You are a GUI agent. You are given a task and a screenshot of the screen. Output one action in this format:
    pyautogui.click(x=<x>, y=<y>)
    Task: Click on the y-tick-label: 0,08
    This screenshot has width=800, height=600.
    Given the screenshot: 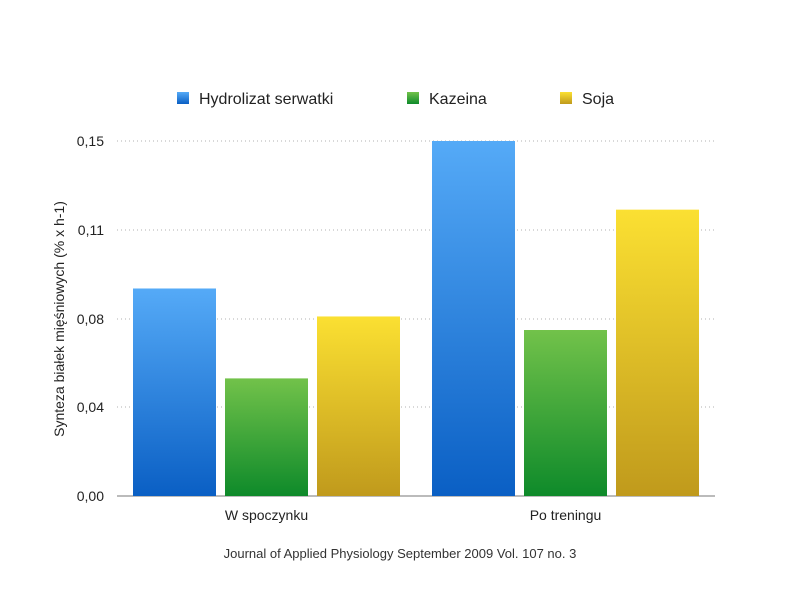 What is the action you would take?
    pyautogui.click(x=90, y=319)
    